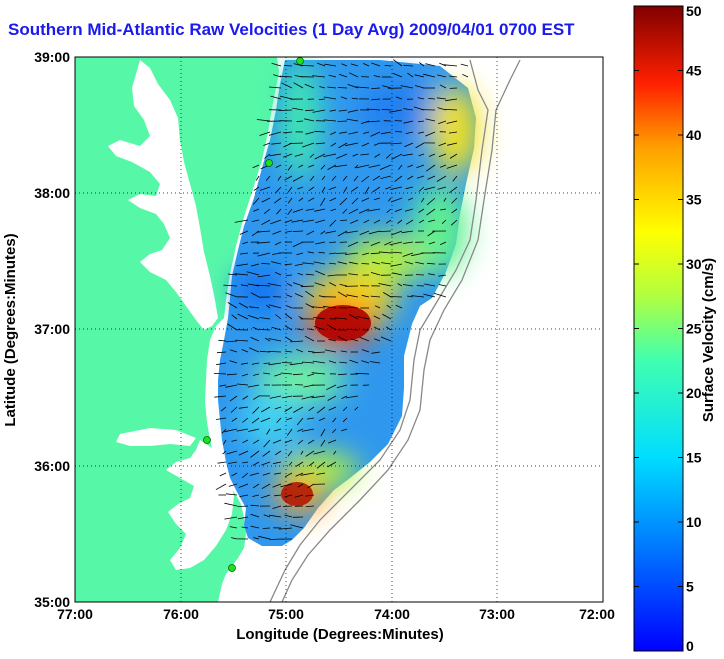 The height and width of the screenshot is (659, 724). What do you see at coordinates (497, 614) in the screenshot?
I see `x-tick: 73:00` at bounding box center [497, 614].